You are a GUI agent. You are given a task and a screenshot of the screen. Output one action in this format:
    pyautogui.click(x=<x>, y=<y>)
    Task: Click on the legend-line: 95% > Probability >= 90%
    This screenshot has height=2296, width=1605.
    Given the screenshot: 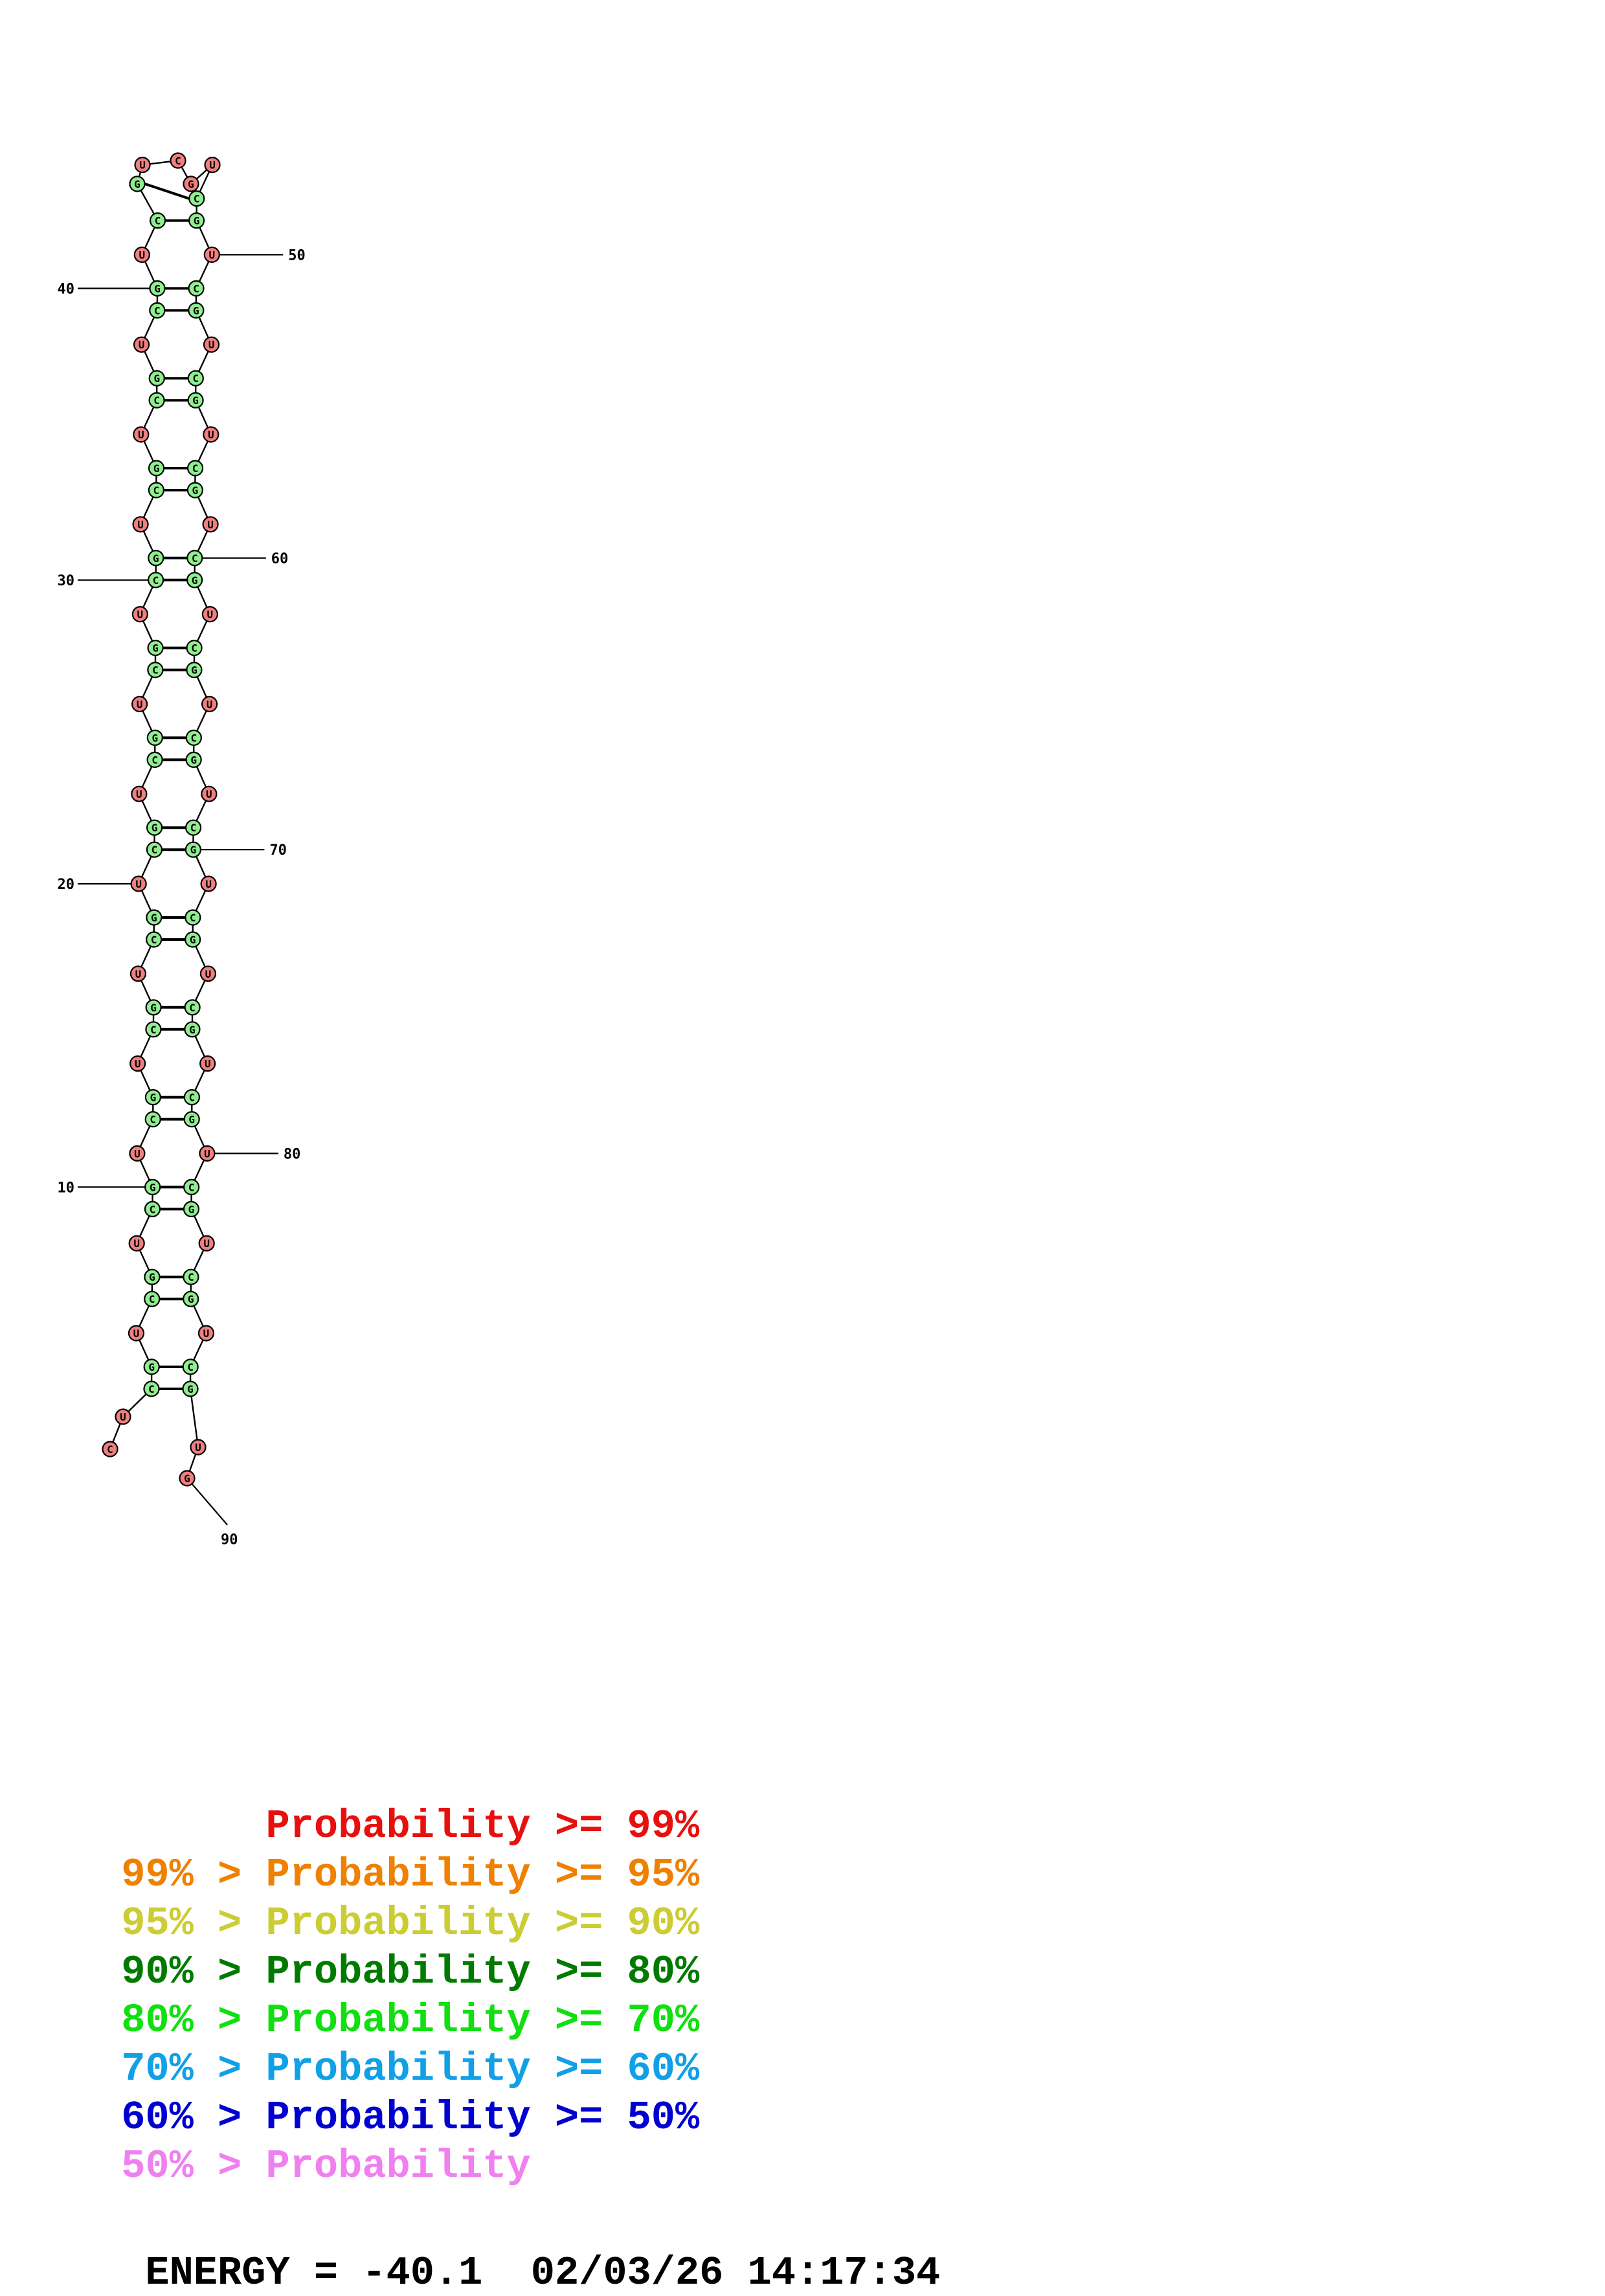 What is the action you would take?
    pyautogui.click(x=398, y=1924)
    